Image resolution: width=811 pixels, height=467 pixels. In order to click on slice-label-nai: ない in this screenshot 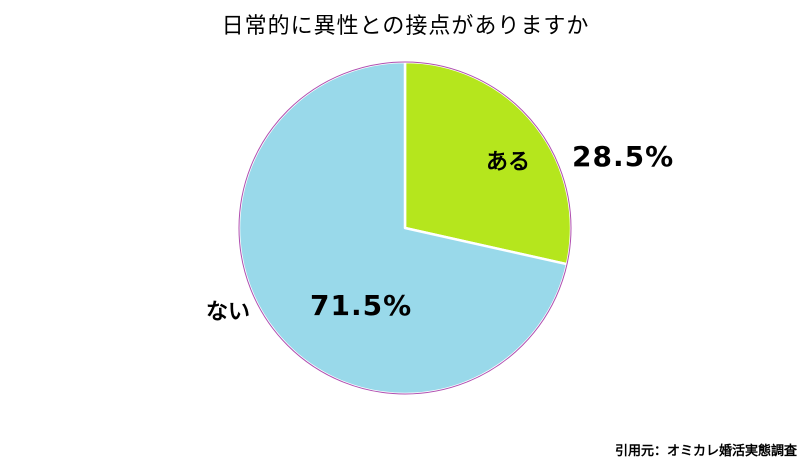, I will do `click(228, 312)`.